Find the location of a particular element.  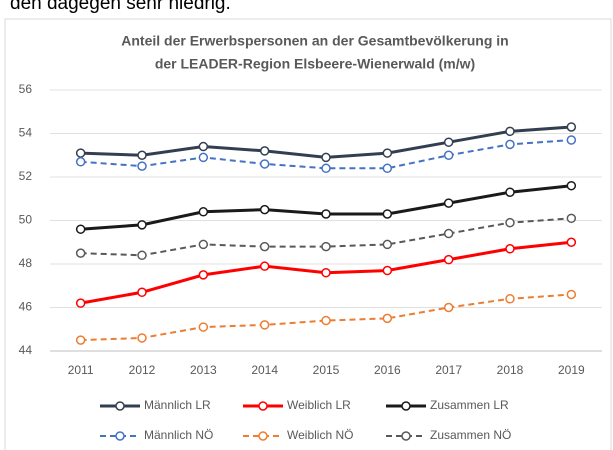

x-tick-label: 2012 is located at coordinates (142, 370).